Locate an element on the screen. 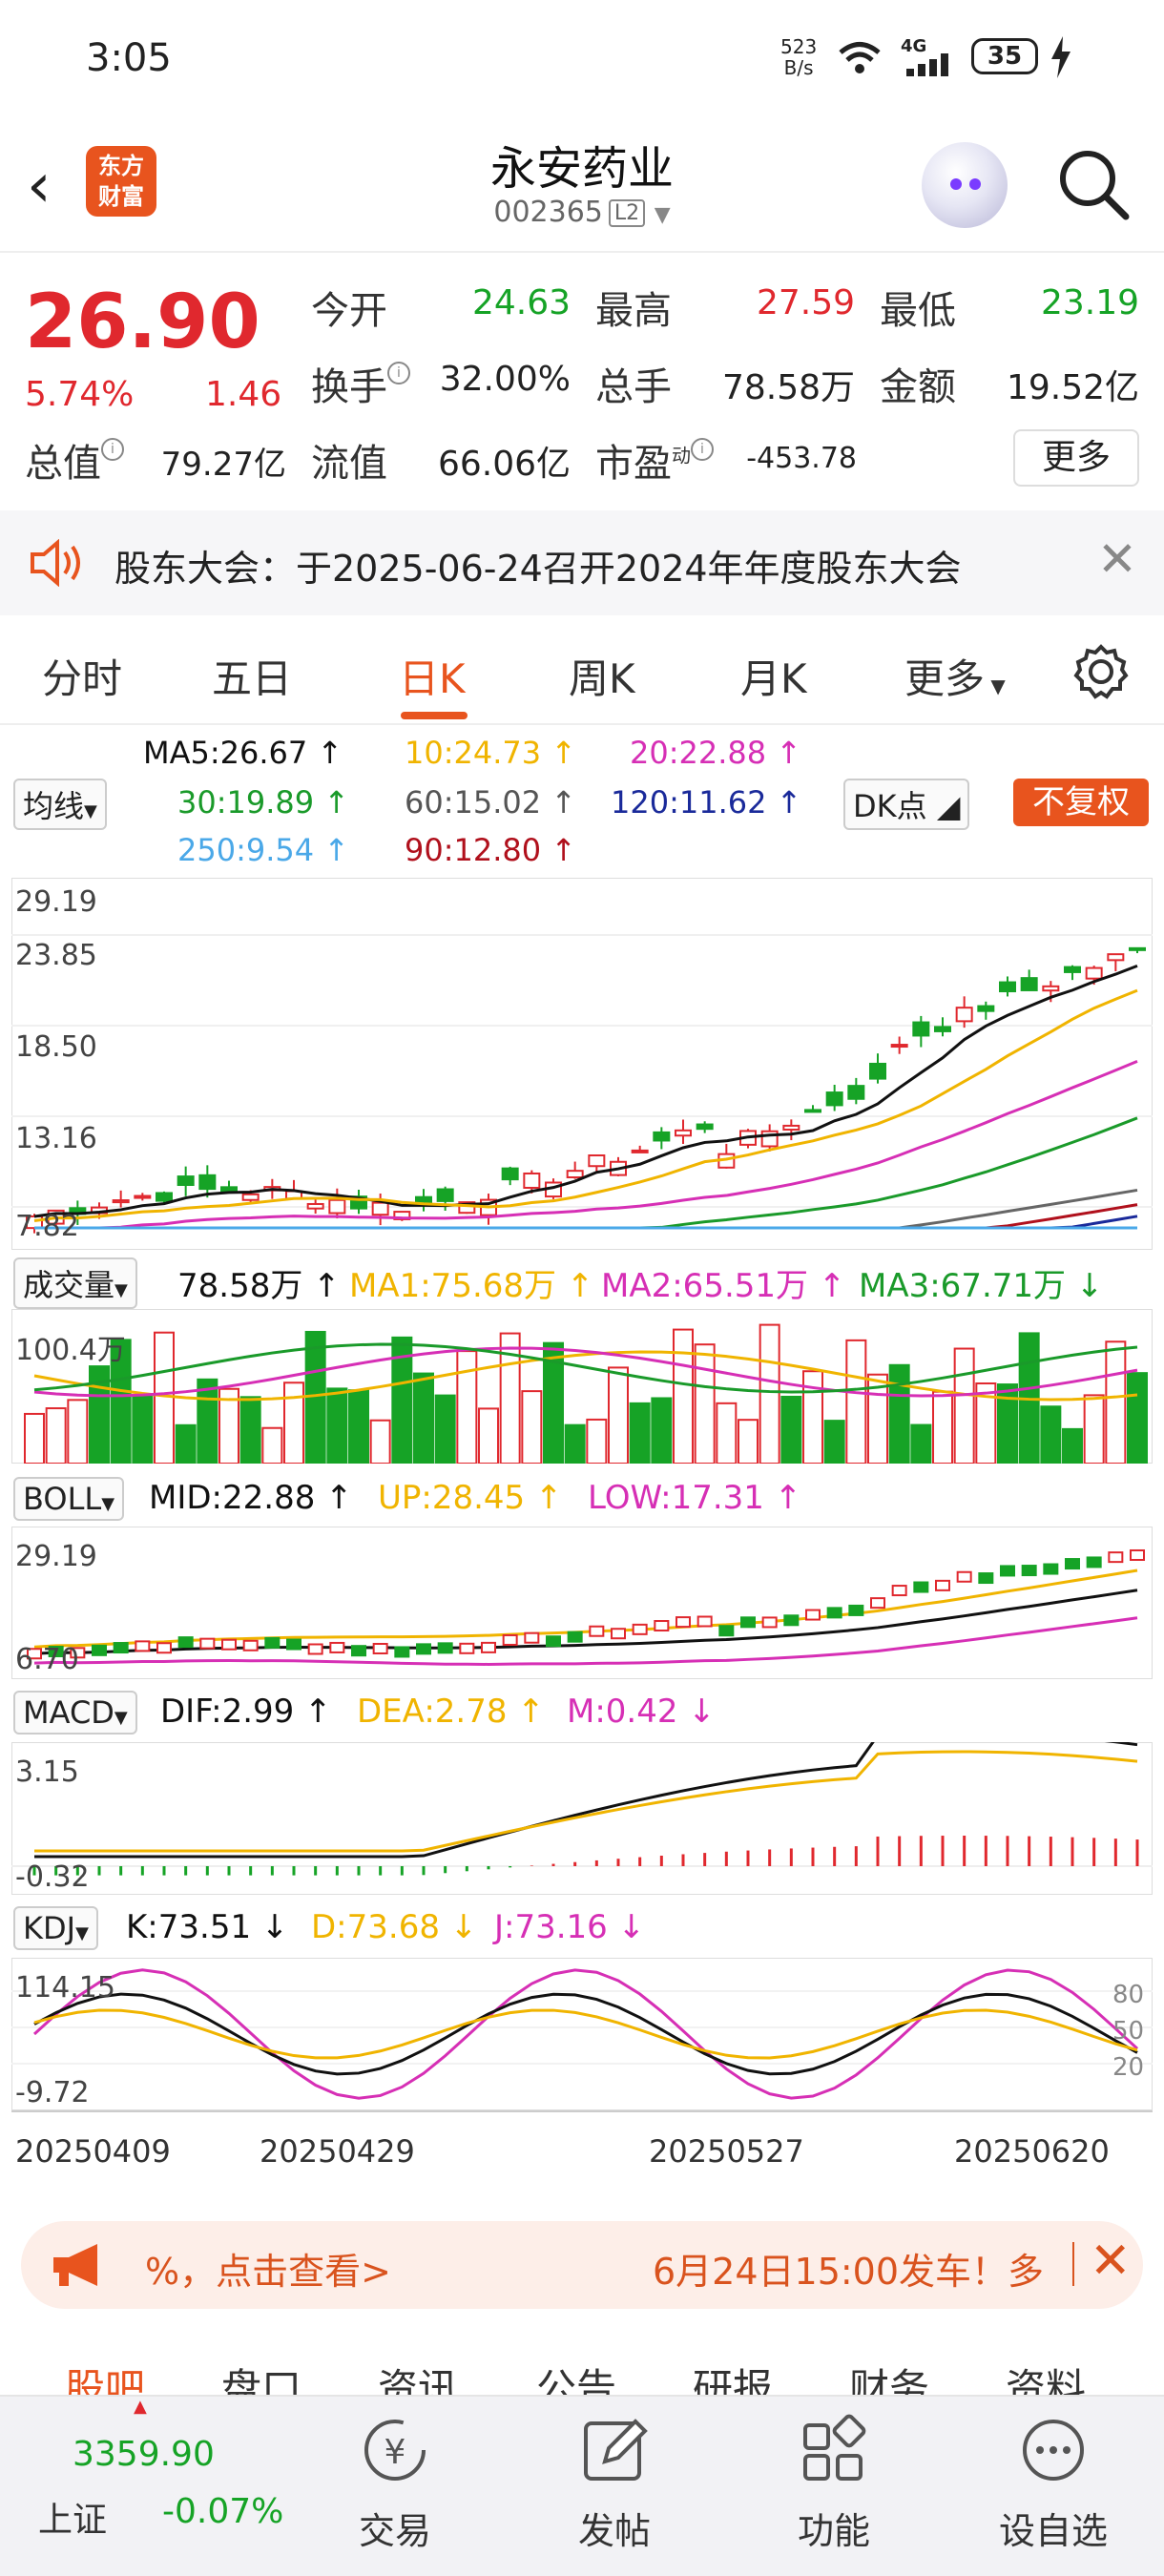 Image resolution: width=1164 pixels, height=2576 pixels. tab-five-day: 五日 is located at coordinates (253, 678).